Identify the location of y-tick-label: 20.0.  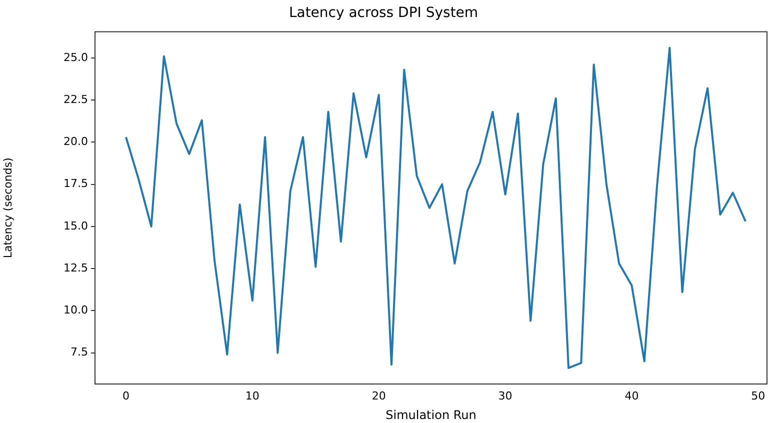
(76, 141).